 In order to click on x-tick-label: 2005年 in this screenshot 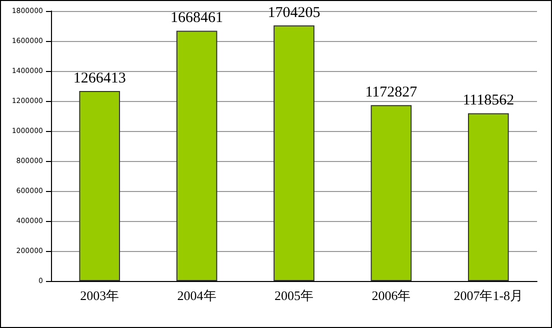, I will do `click(294, 295)`.